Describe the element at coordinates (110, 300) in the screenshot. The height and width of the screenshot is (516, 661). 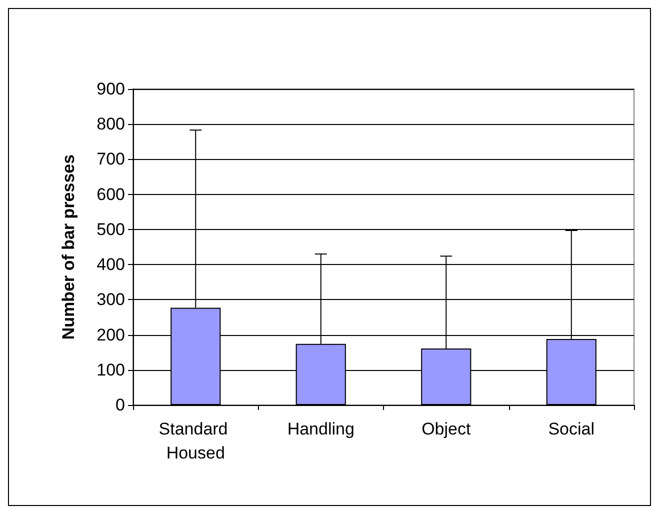
I see `y-tick-label: 300` at that location.